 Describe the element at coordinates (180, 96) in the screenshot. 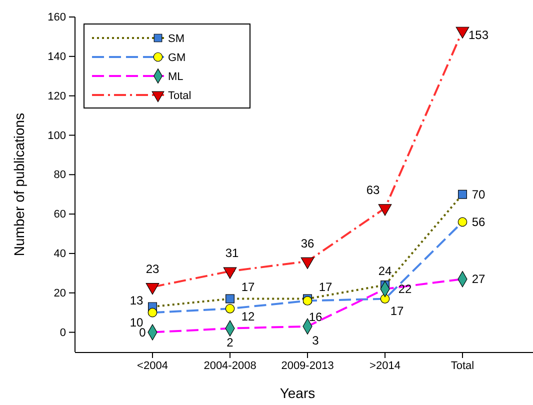

I see `legend-label: Total` at that location.